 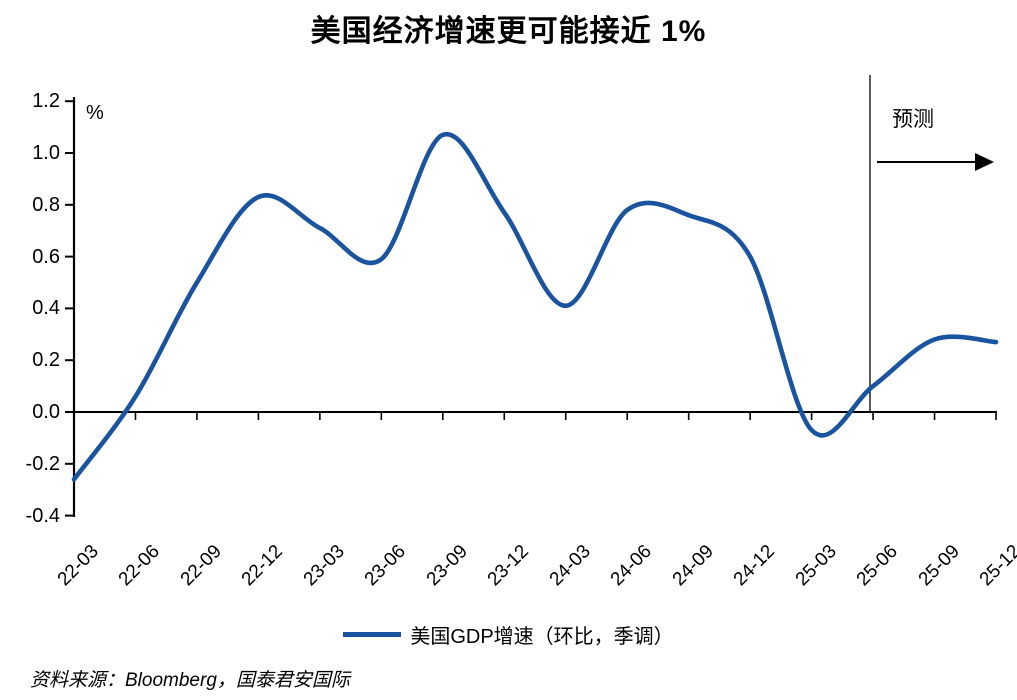 What do you see at coordinates (46, 412) in the screenshot?
I see `y-tick-label: 0.0` at bounding box center [46, 412].